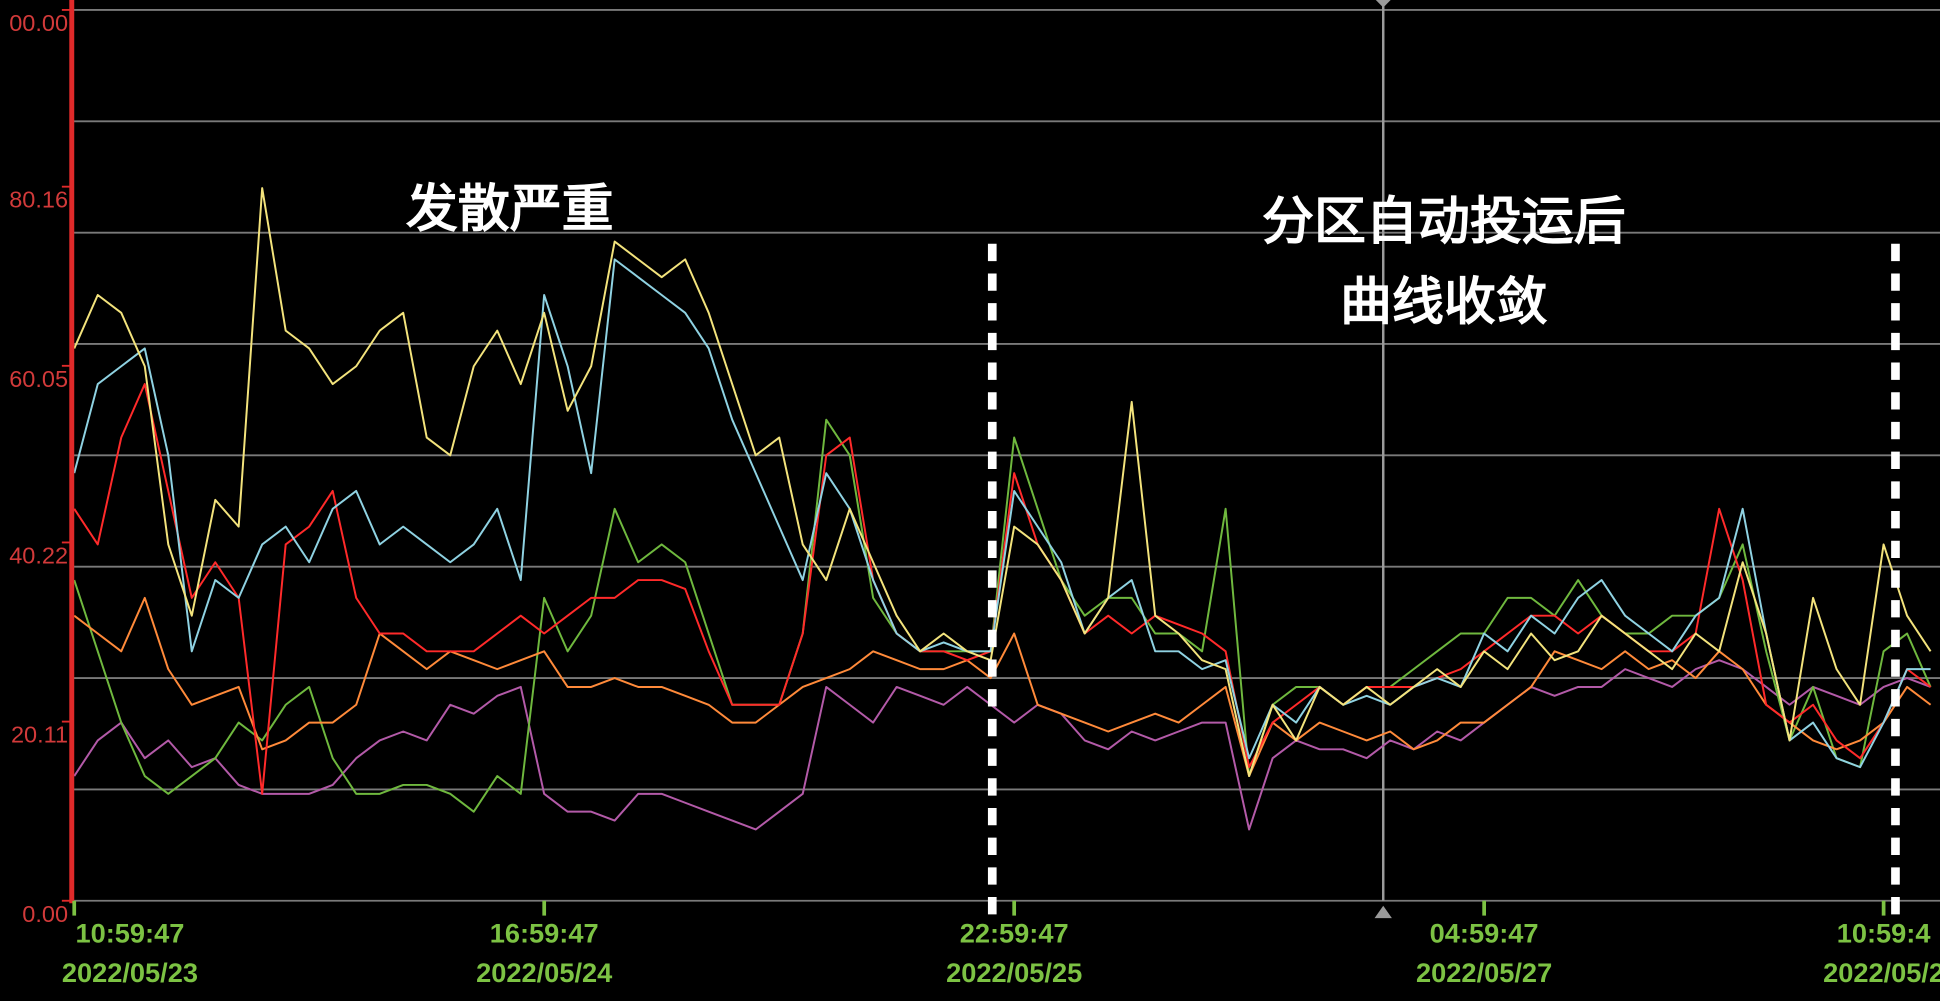 The image size is (1940, 1001). What do you see at coordinates (38, 379) in the screenshot?
I see `y-tick-label: 60.05` at bounding box center [38, 379].